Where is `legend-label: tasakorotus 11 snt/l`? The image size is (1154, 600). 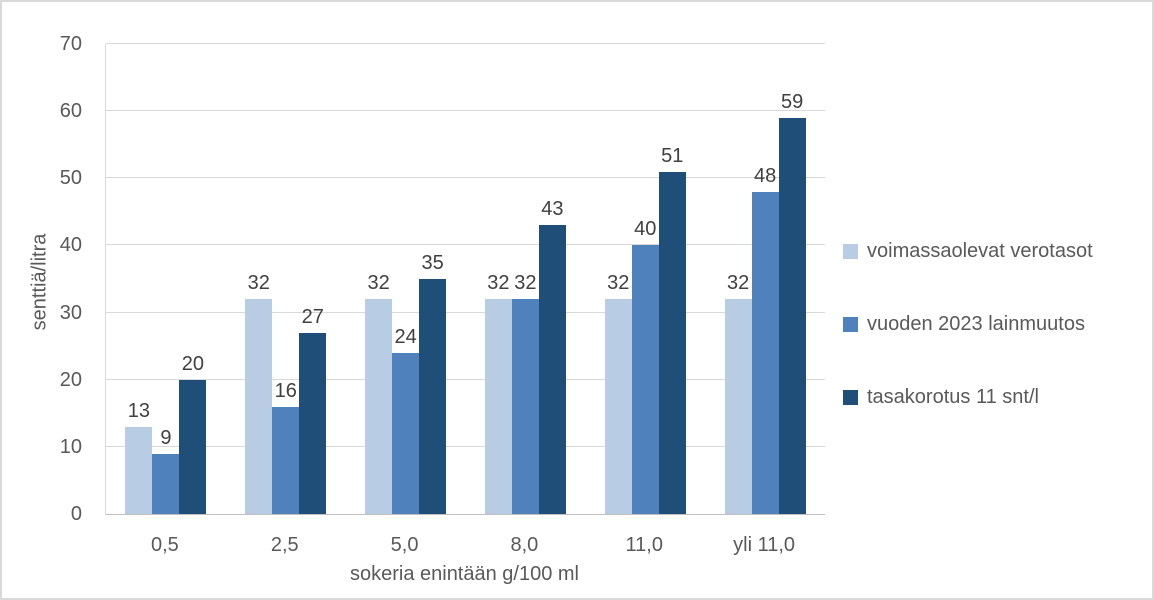 legend-label: tasakorotus 11 snt/l is located at coordinates (953, 396).